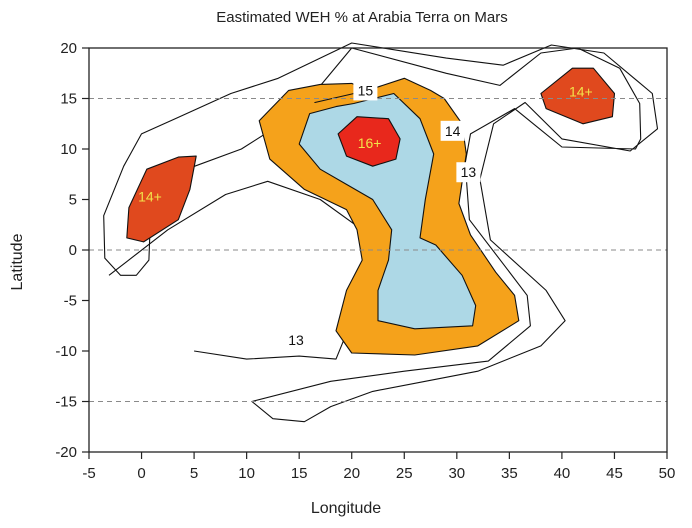 This screenshot has width=692, height=528. I want to click on x-tick-label: 35, so click(509, 473).